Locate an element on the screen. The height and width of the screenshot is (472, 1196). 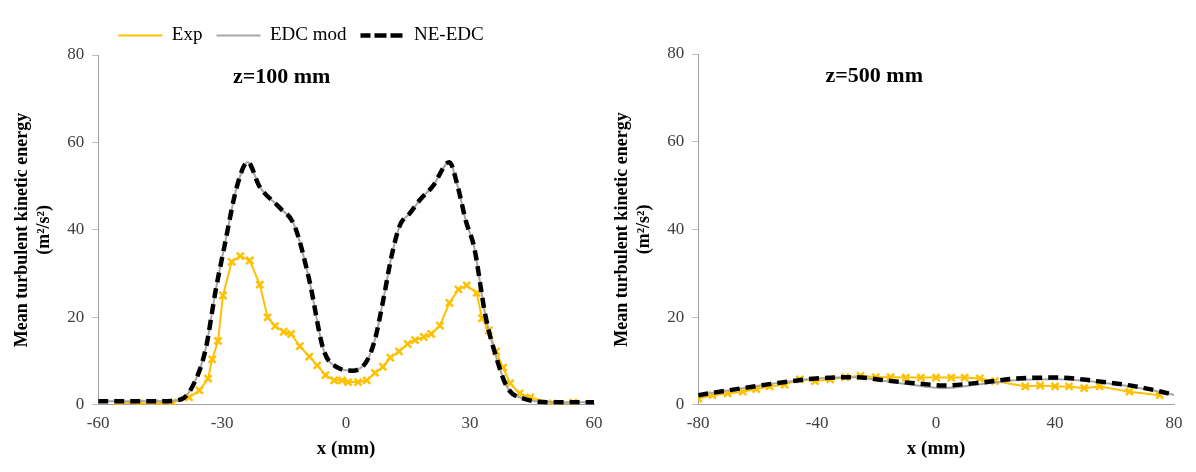
annotation: z=500 mm is located at coordinates (874, 74).